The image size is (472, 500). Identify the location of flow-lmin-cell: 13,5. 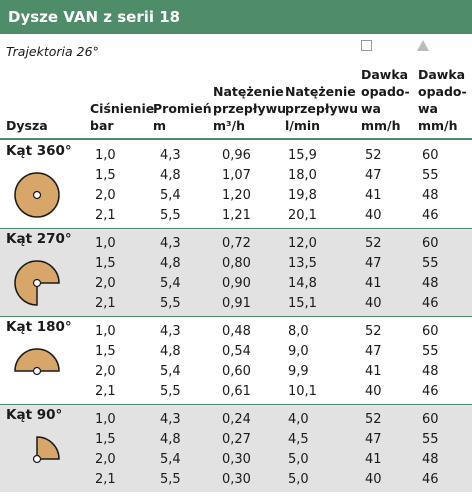
(302, 263).